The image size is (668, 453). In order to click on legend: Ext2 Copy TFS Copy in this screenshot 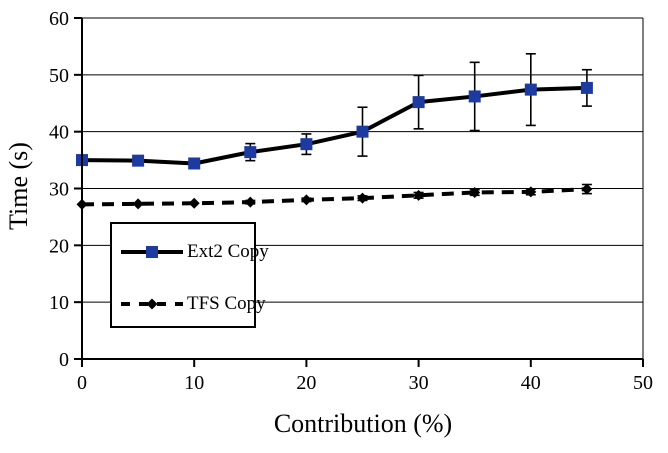, I will do `click(189, 275)`.